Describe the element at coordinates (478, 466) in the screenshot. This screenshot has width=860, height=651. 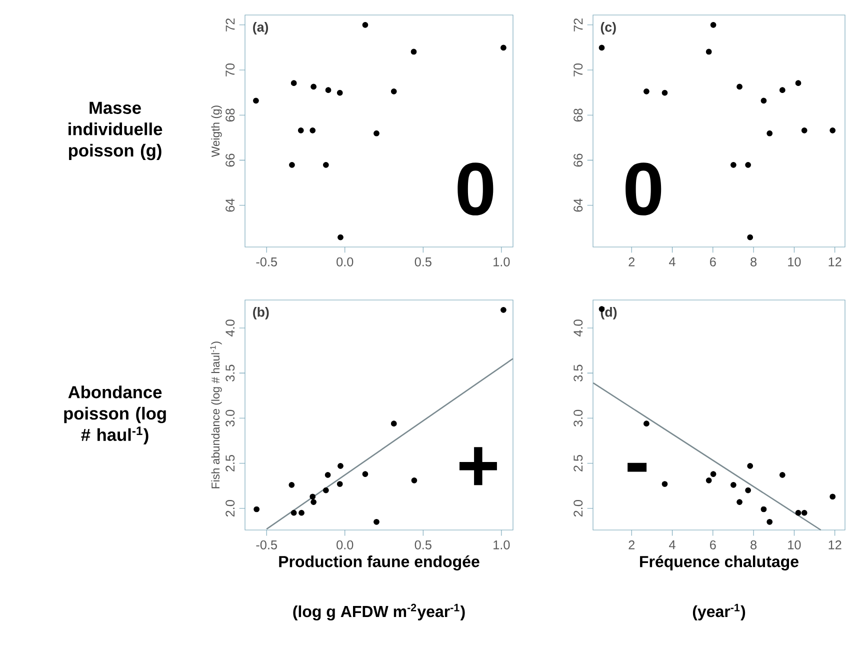
I see `annotation: +` at that location.